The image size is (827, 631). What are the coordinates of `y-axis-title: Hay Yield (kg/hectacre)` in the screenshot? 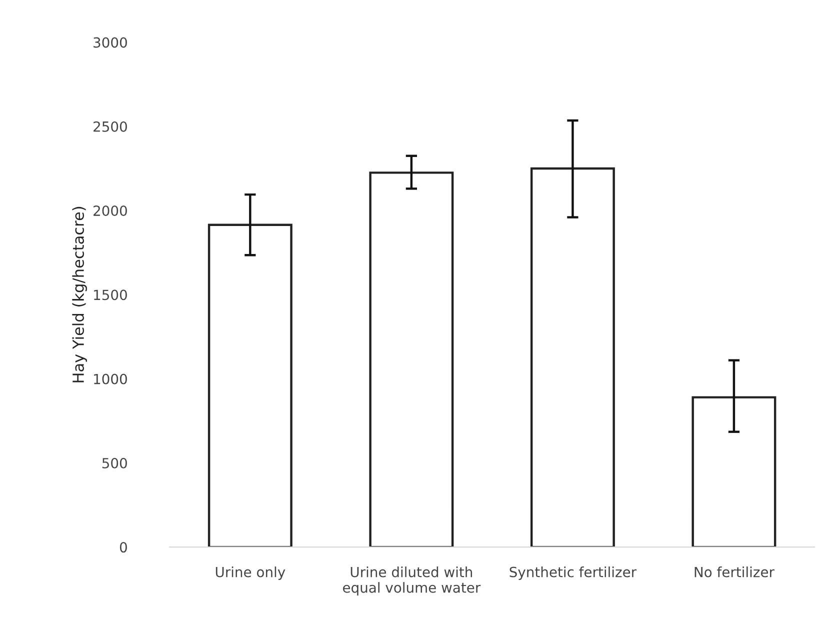 It's located at (79, 294).